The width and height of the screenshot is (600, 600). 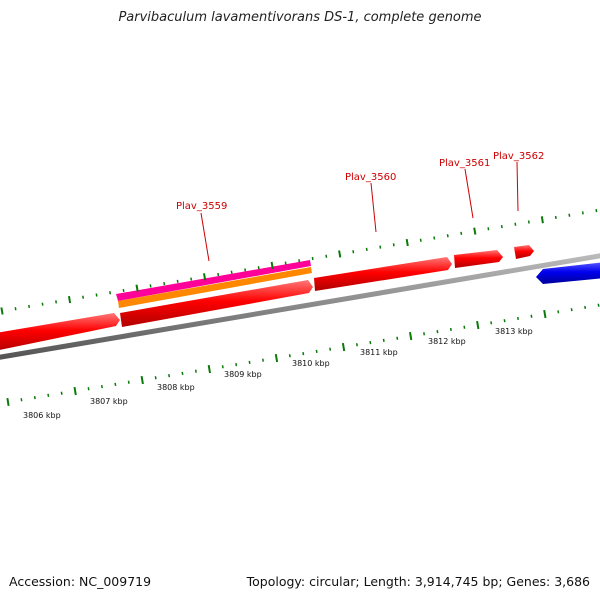 I want to click on cds-feature-bar, so click(x=215, y=287).